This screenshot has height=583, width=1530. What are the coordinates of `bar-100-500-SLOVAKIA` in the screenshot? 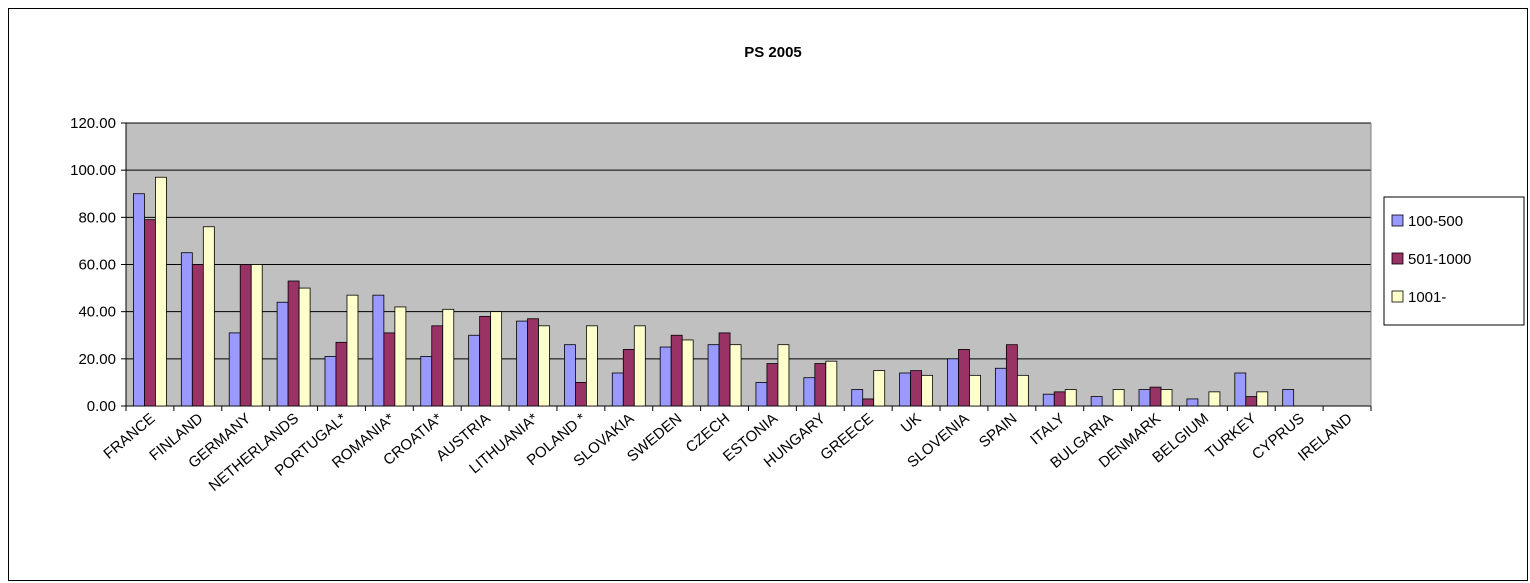 It's located at (617, 389).